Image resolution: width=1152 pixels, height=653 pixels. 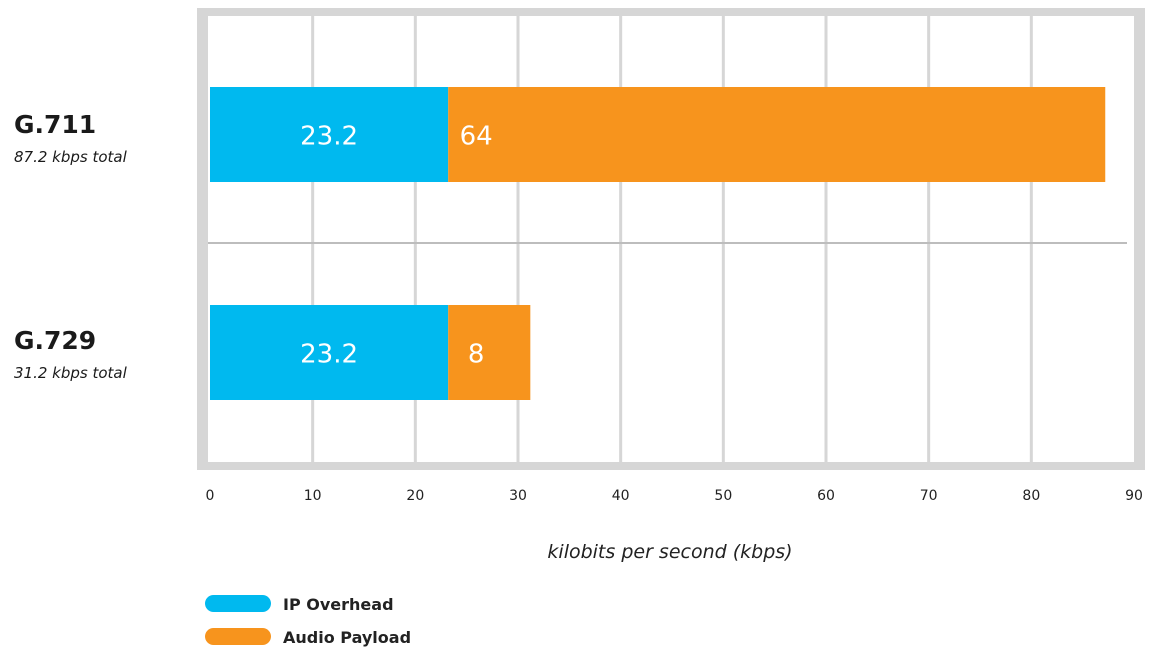 What do you see at coordinates (313, 496) in the screenshot?
I see `x-tick-label: 10` at bounding box center [313, 496].